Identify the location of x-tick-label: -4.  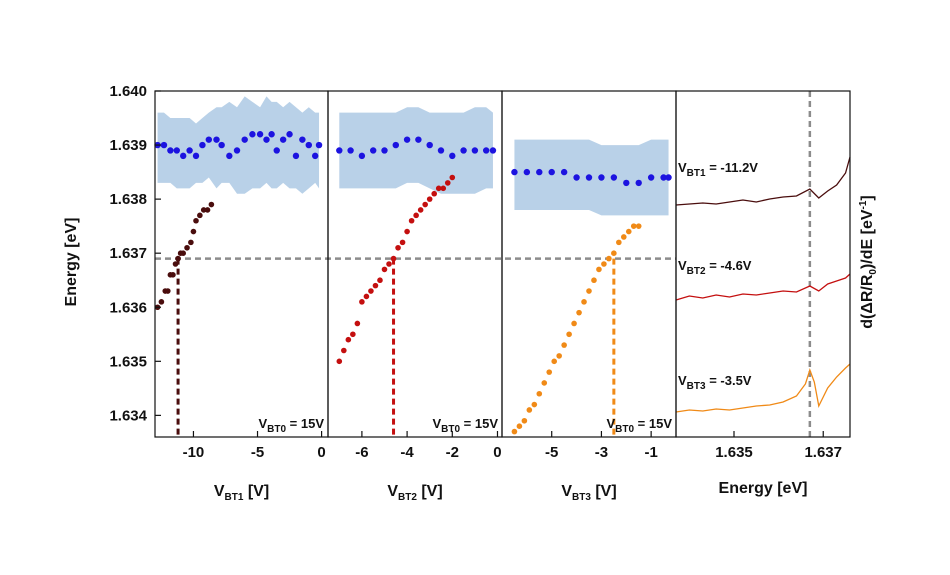
(407, 452).